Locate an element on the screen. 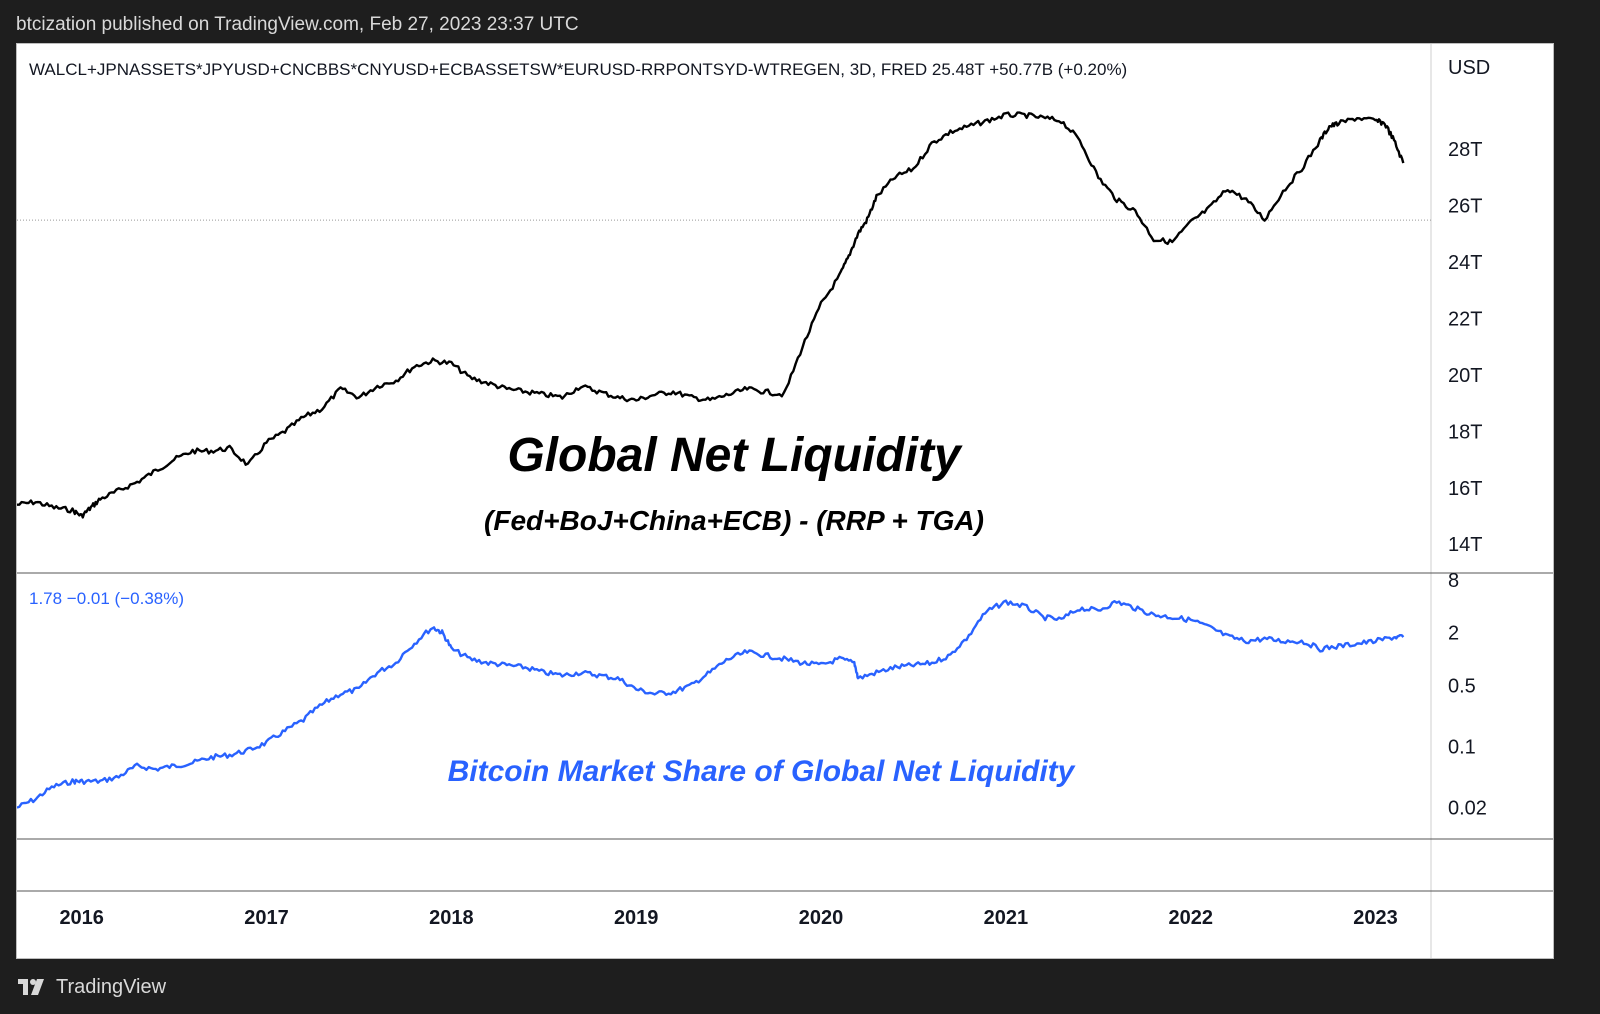 The width and height of the screenshot is (1600, 1014). liquidity-y-tick-label: 14T is located at coordinates (1465, 545).